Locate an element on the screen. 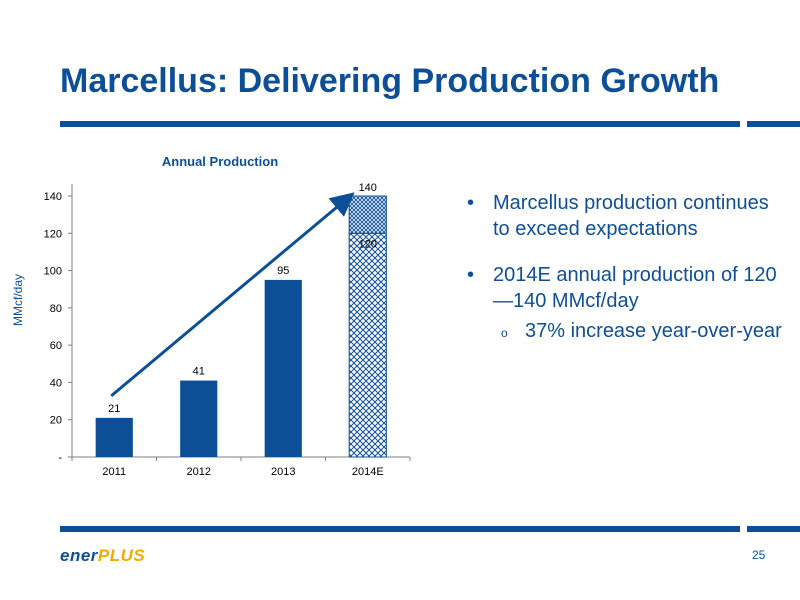  bar-2014e-range is located at coordinates (367, 214).